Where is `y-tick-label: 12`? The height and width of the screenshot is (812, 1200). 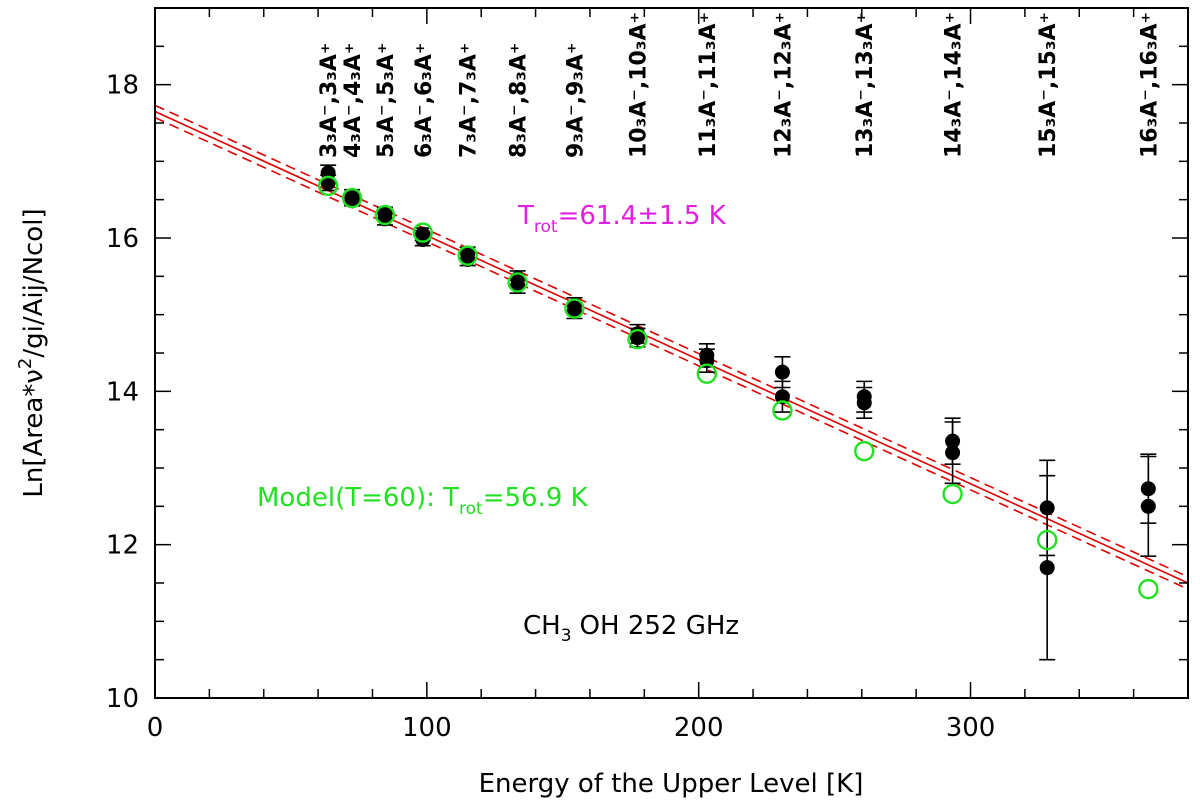 y-tick-label: 12 is located at coordinates (122, 546).